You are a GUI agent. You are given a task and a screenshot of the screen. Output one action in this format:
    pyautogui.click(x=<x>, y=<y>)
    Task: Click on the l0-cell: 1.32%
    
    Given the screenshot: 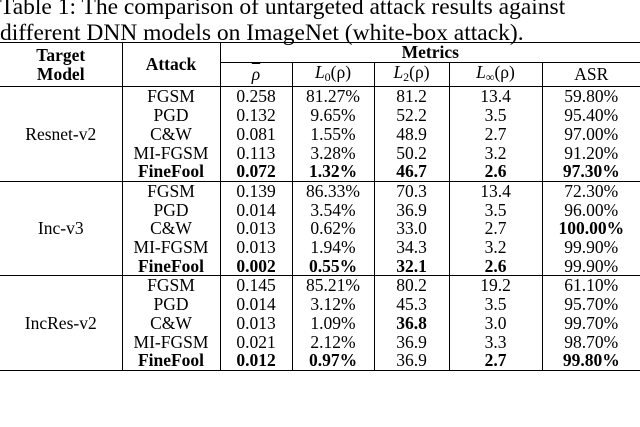 What is the action you would take?
    pyautogui.click(x=333, y=172)
    